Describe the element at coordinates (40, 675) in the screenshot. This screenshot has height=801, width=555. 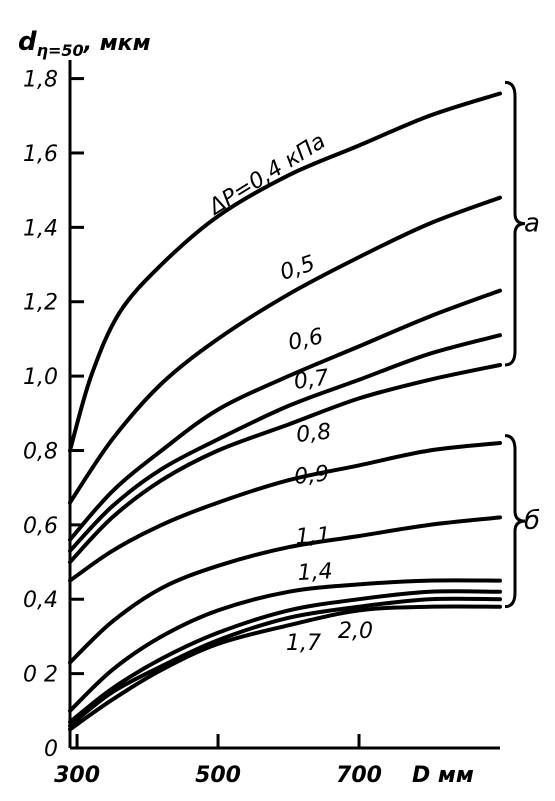
I see `y-tick-label: 0 2` at that location.